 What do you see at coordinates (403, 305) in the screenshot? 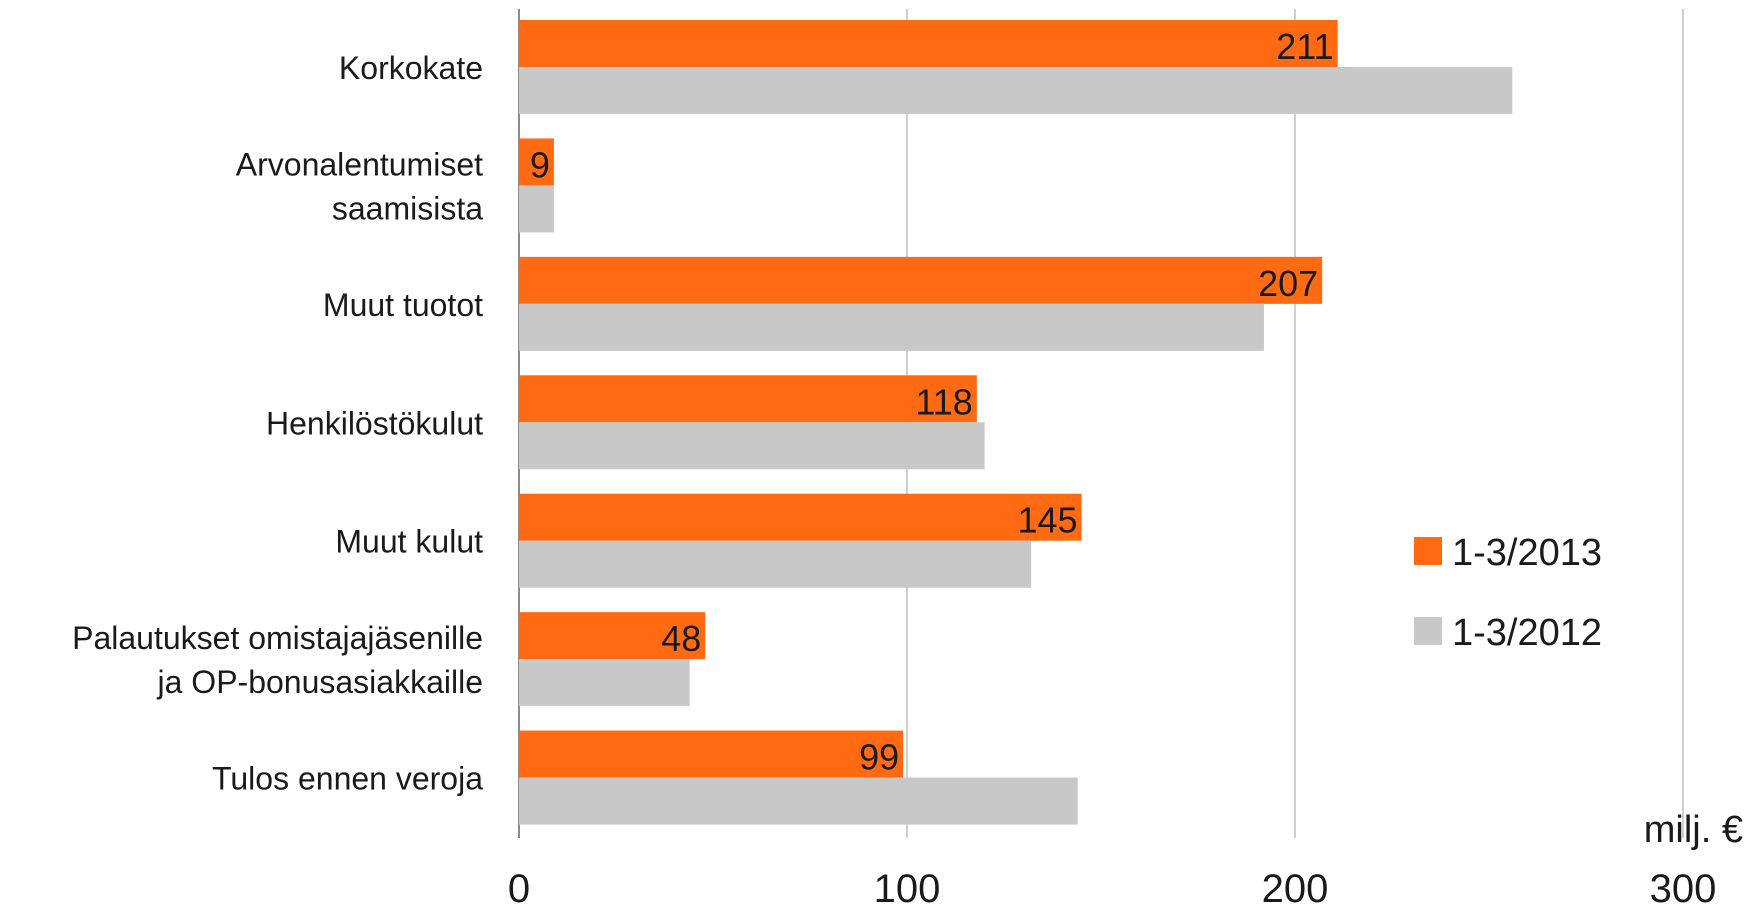
I see `category-label: Muut tuotot` at bounding box center [403, 305].